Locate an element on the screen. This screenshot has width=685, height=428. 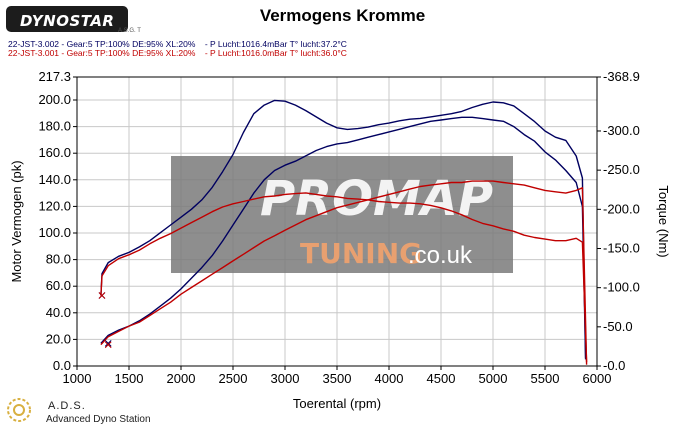
x-tick-label: 2500 is located at coordinates (233, 378).